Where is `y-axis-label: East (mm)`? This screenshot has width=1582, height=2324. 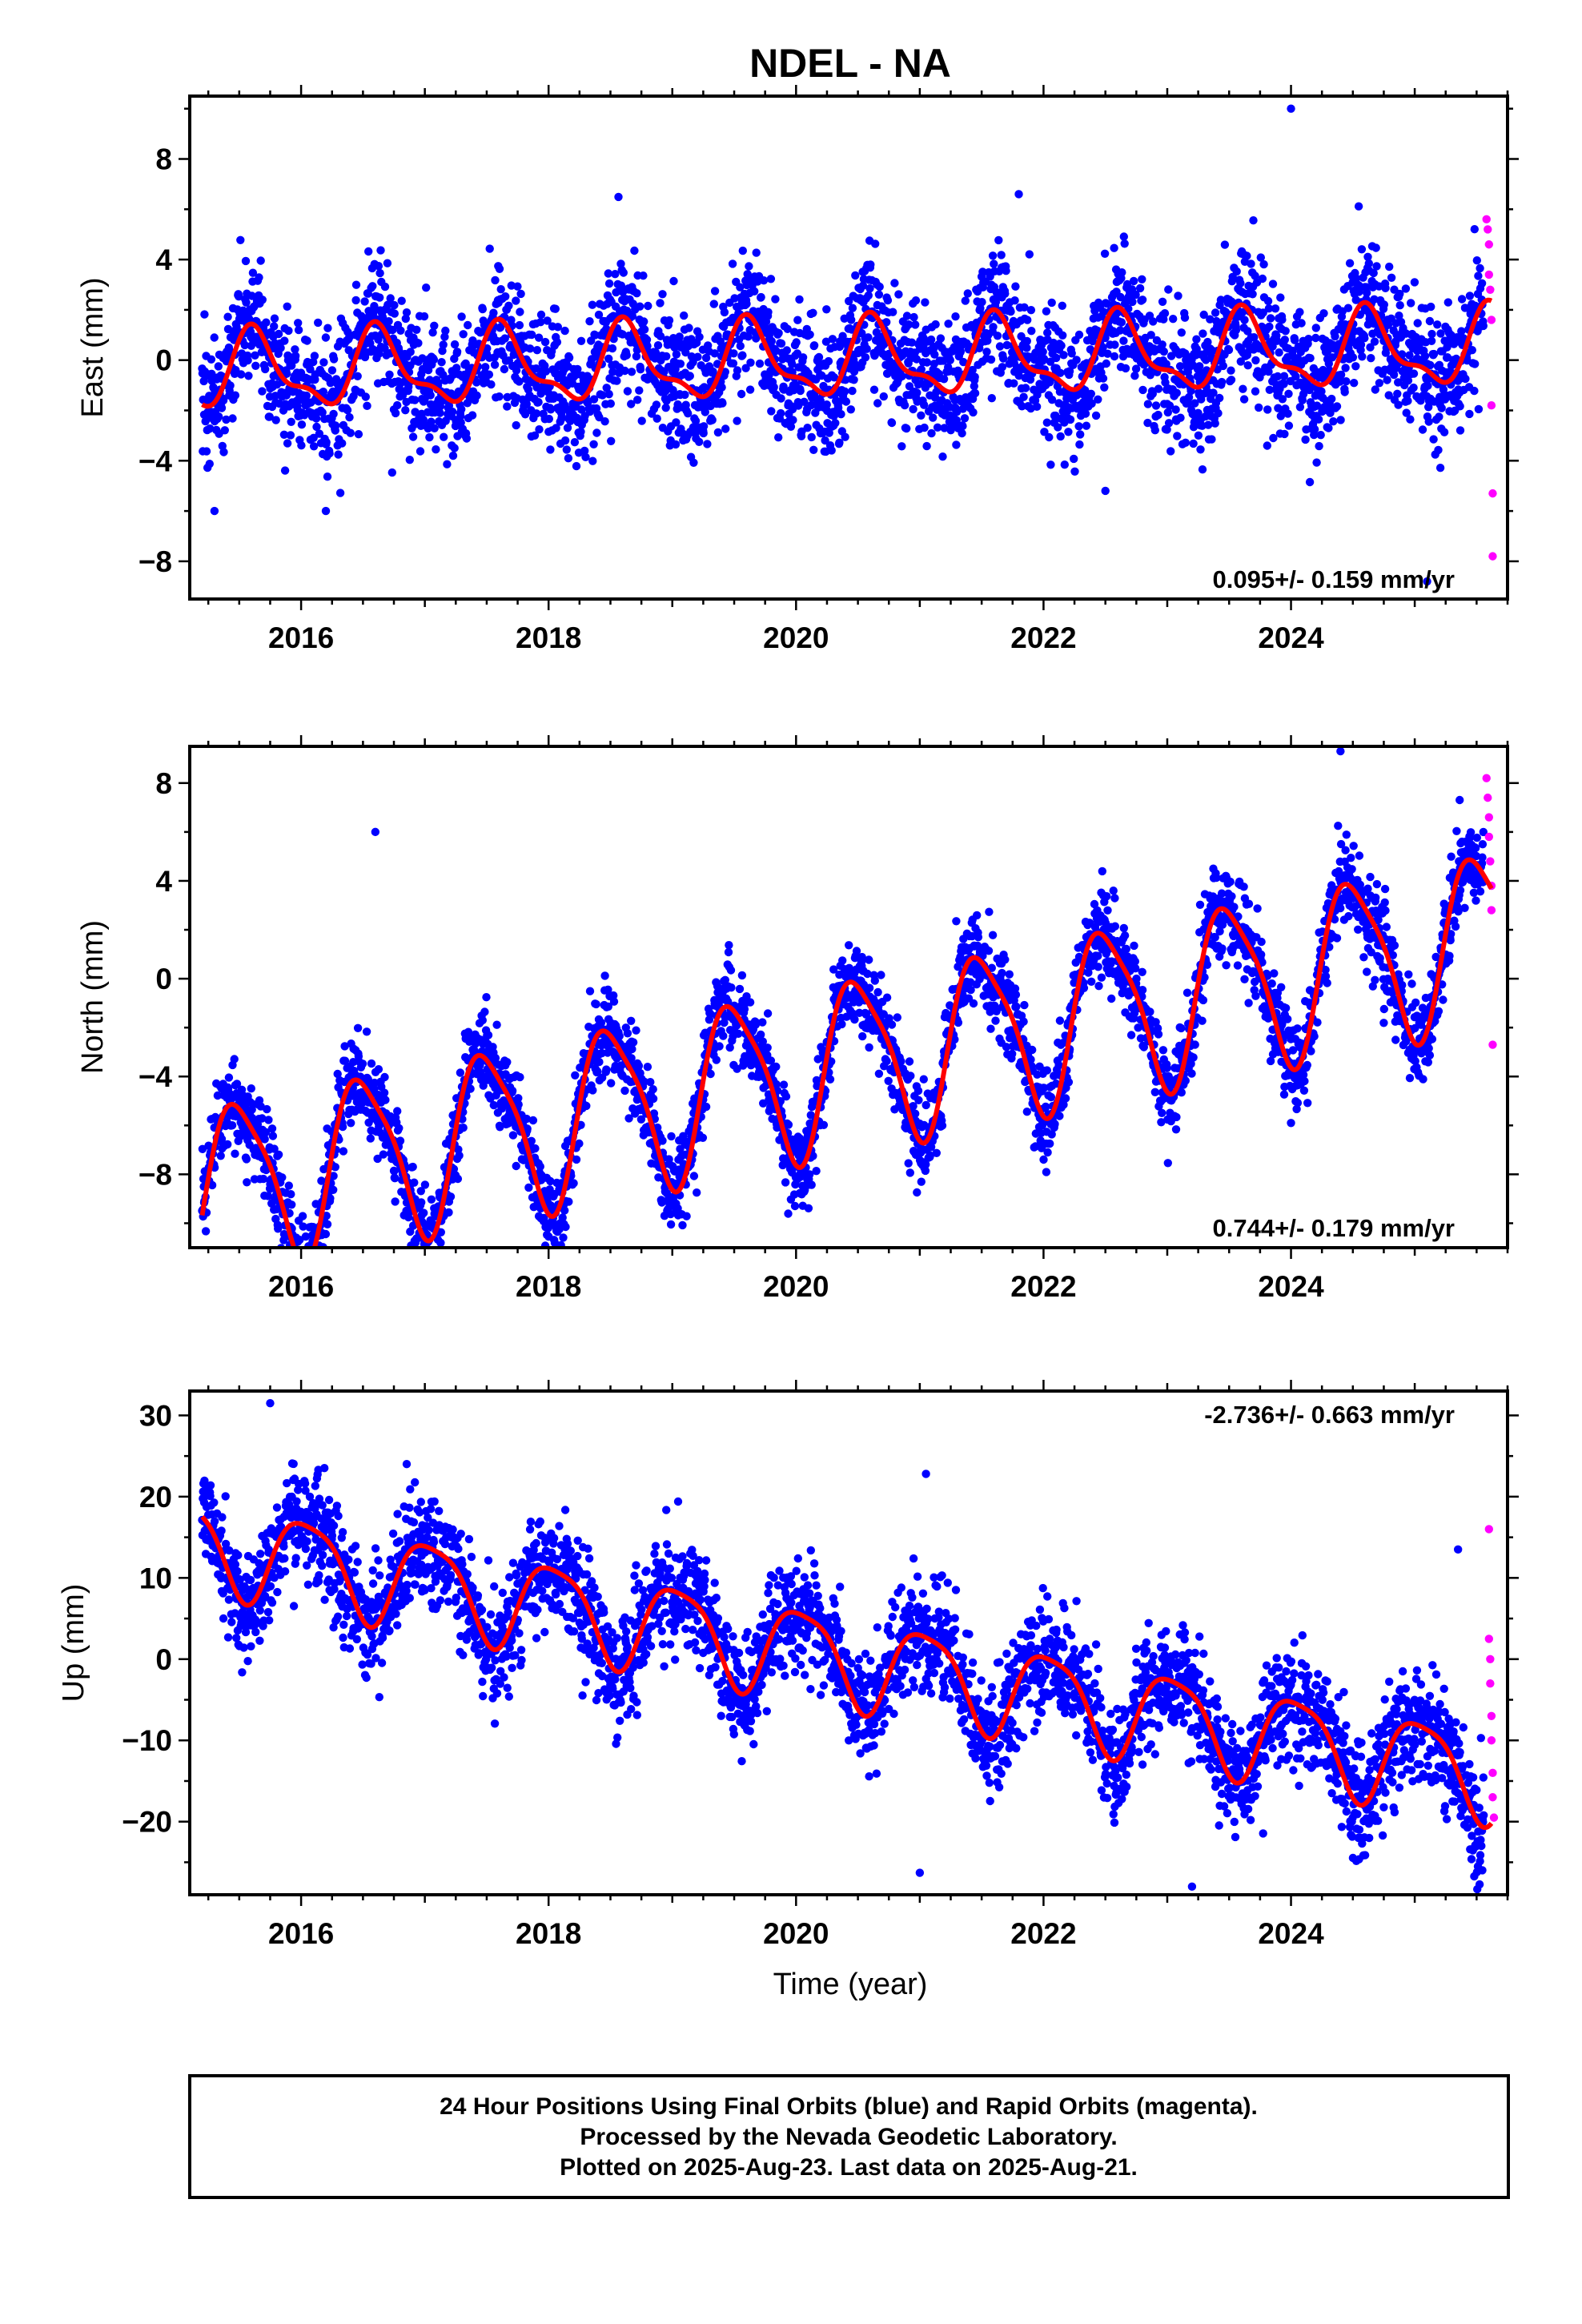 y-axis-label: East (mm) is located at coordinates (93, 347).